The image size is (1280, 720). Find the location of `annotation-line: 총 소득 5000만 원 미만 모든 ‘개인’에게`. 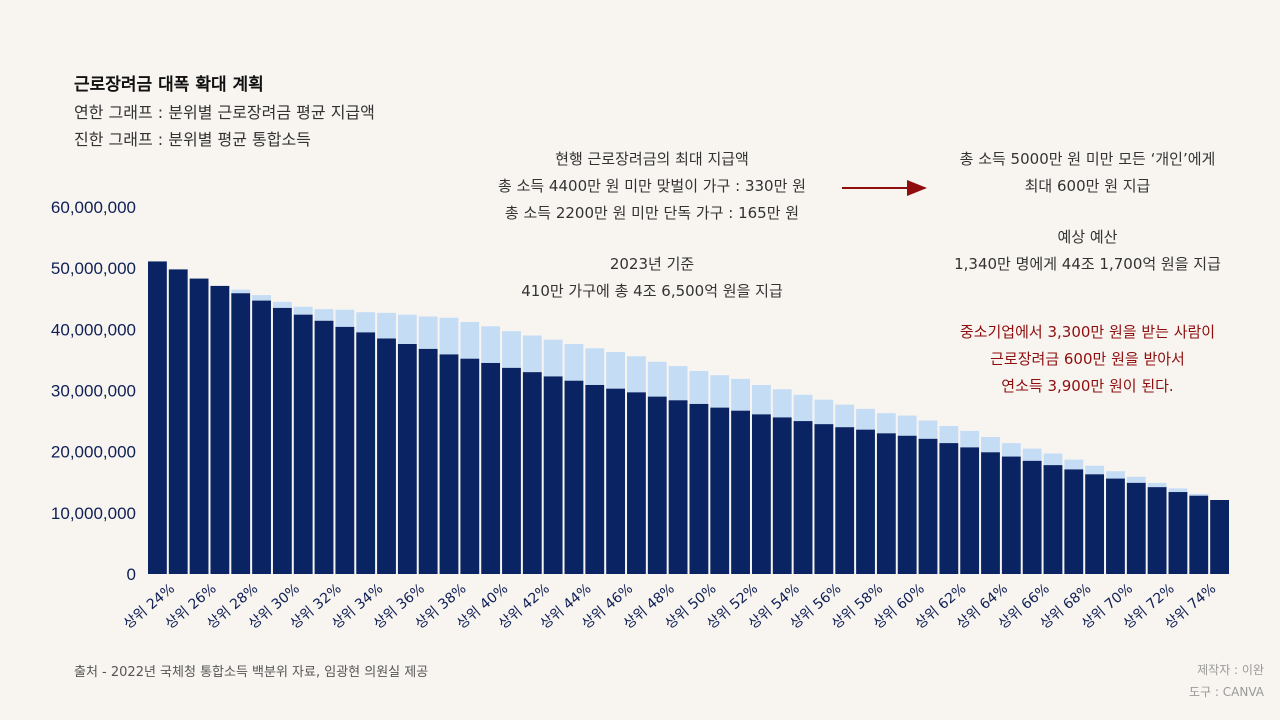

annotation-line: 총 소득 5000만 원 미만 모든 ‘개인’에게 is located at coordinates (1087, 159).